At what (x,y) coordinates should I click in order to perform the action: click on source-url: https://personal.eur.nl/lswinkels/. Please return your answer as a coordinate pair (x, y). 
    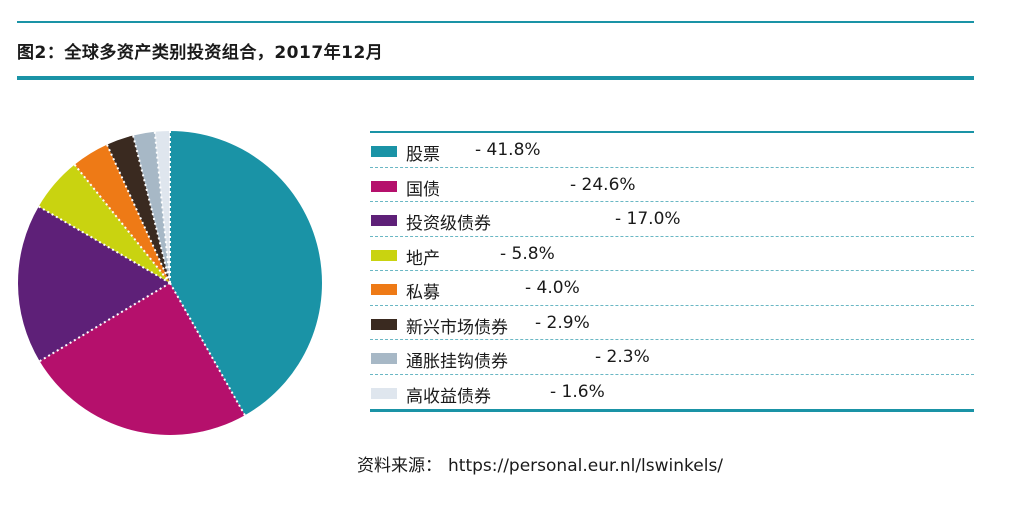
    Looking at the image, I should click on (586, 466).